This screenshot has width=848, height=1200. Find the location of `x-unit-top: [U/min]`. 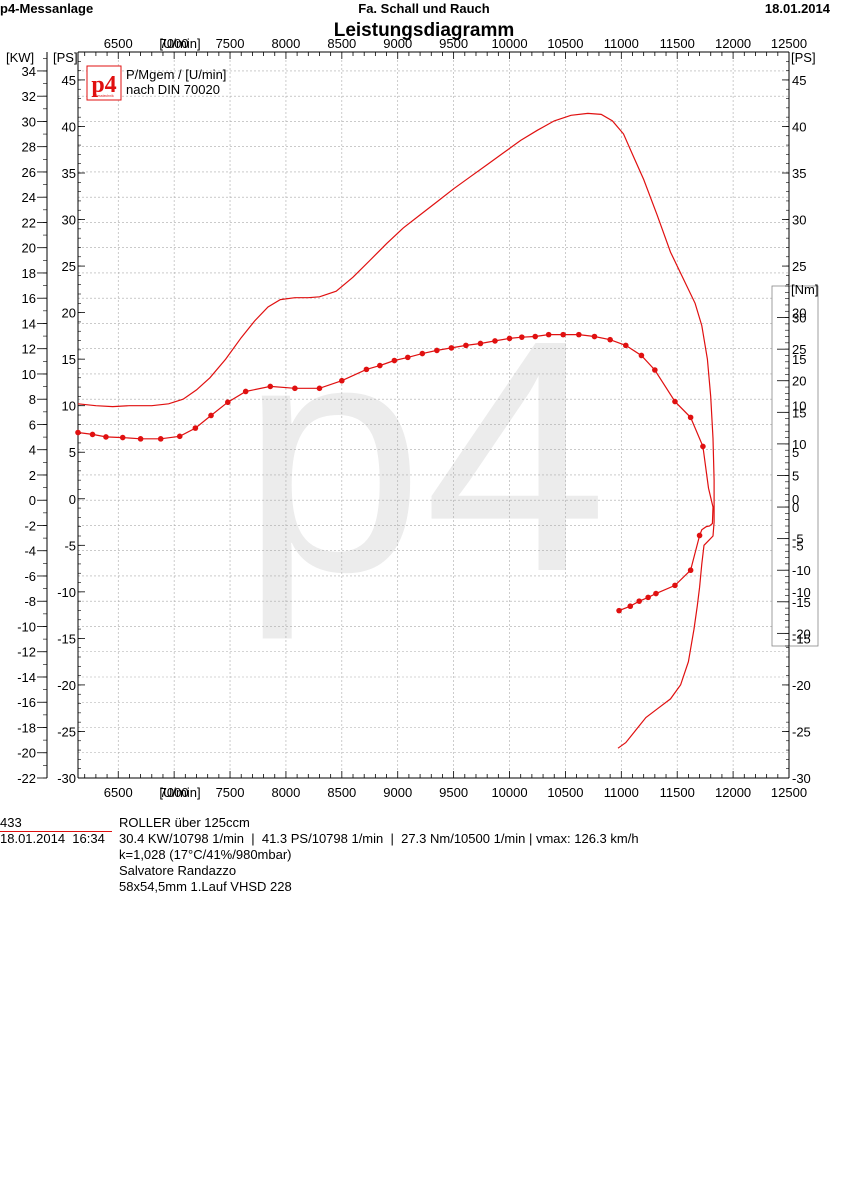

x-unit-top: [U/min] is located at coordinates (179, 43).